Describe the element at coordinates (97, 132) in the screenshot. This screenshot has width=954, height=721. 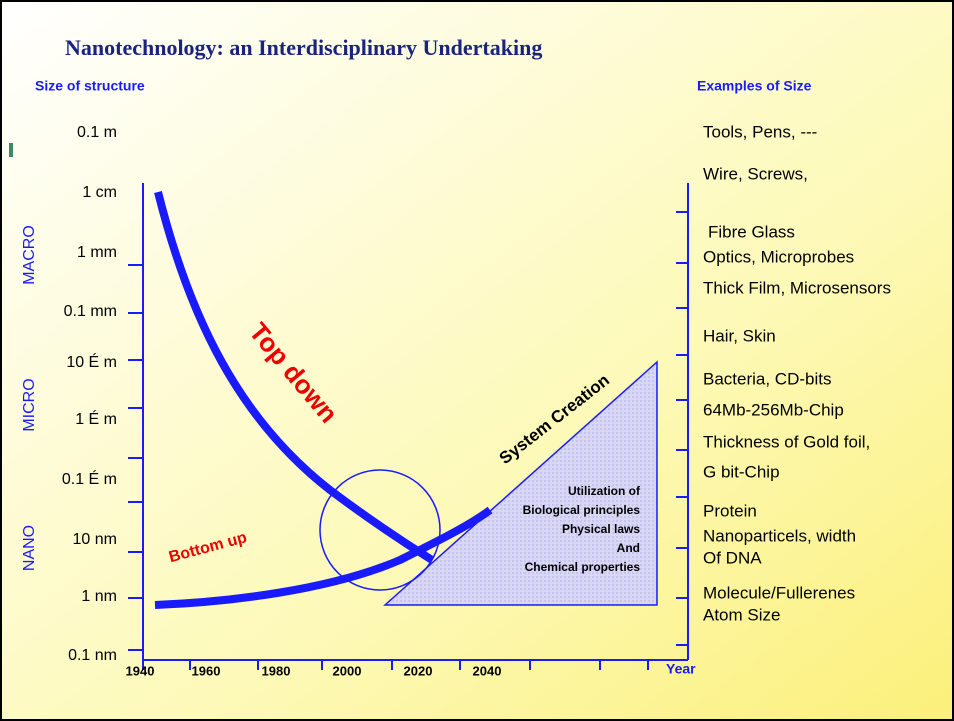
I see `size-label: 0.1 m` at that location.